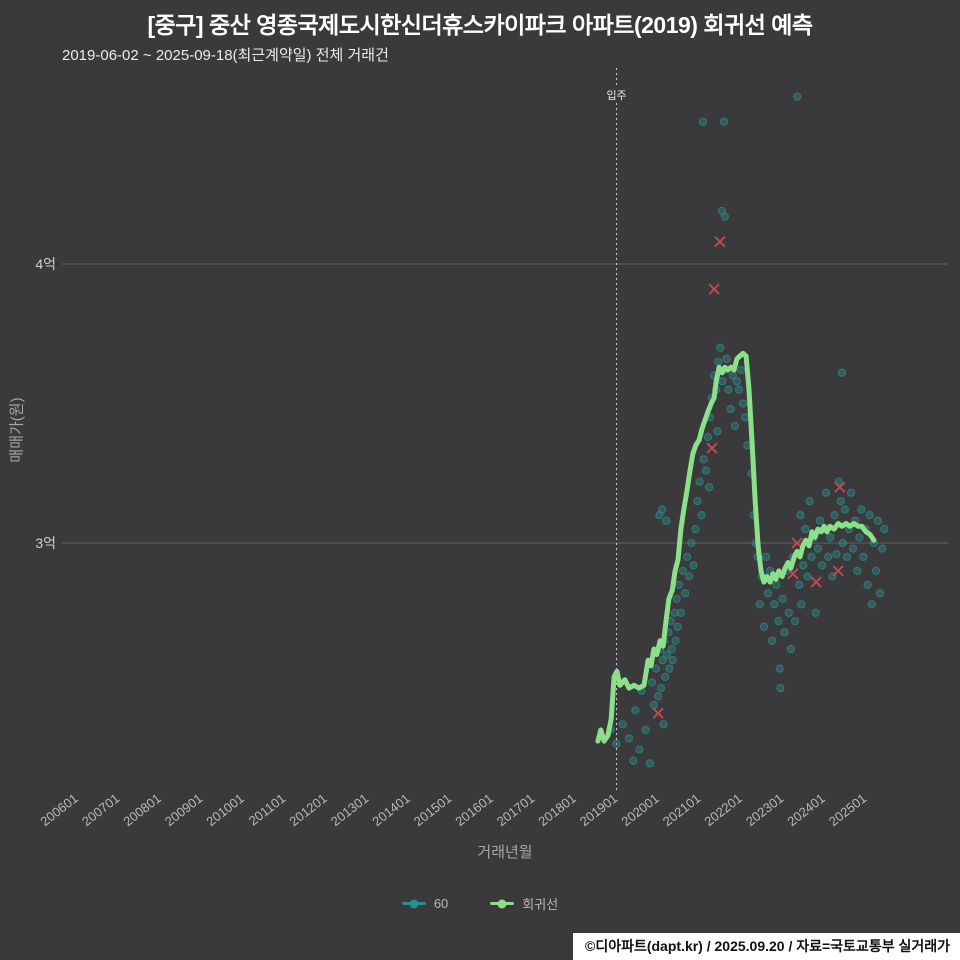 The height and width of the screenshot is (960, 960). What do you see at coordinates (540, 904) in the screenshot?
I see `legend-label-regression: 회귀선` at bounding box center [540, 904].